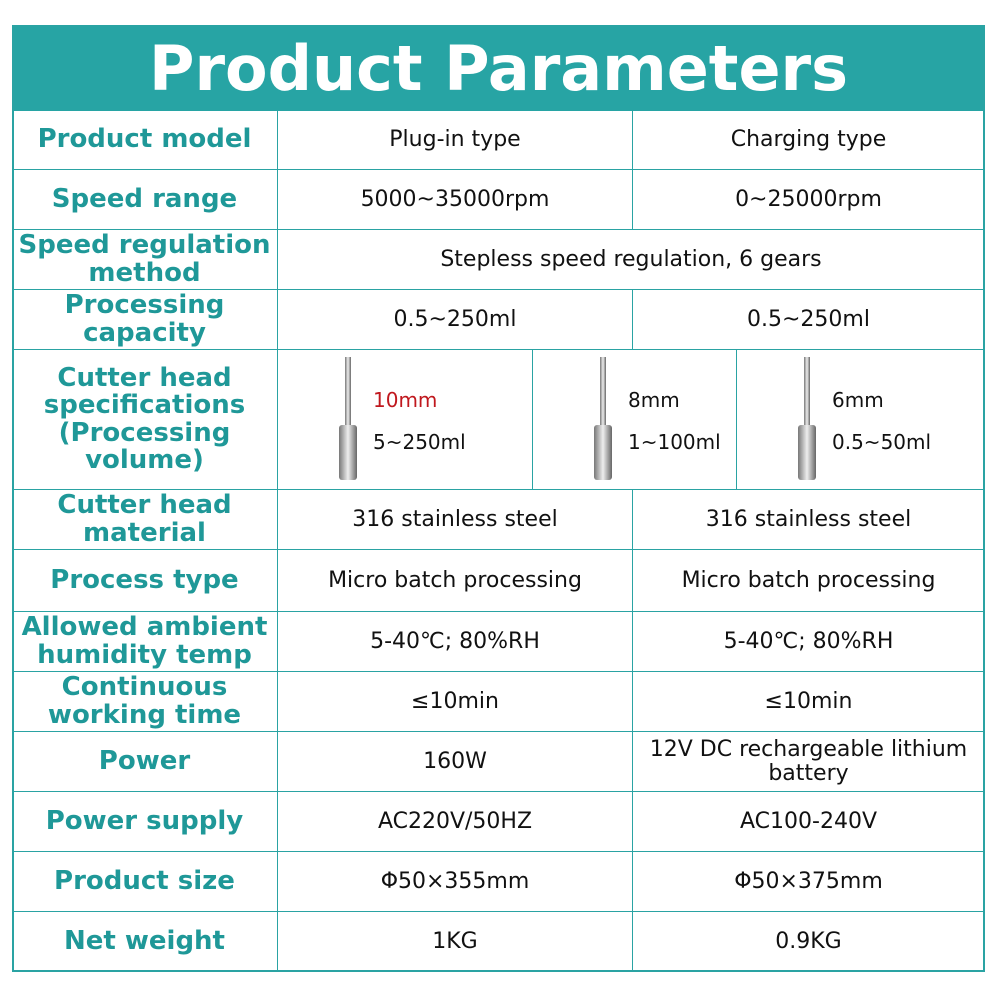 This screenshot has height=1000, width=1000. Describe the element at coordinates (145, 942) in the screenshot. I see `row-label: Net weight` at that location.